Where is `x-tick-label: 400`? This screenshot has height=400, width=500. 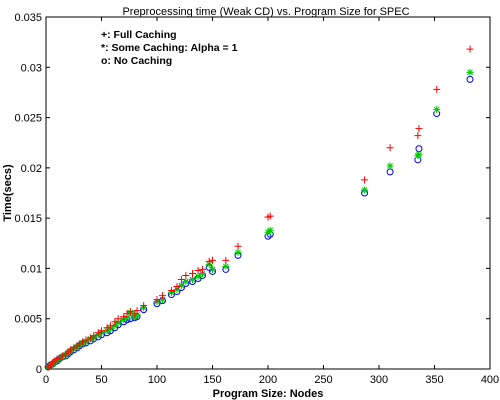
x-tick-label: 400 is located at coordinates (490, 380).